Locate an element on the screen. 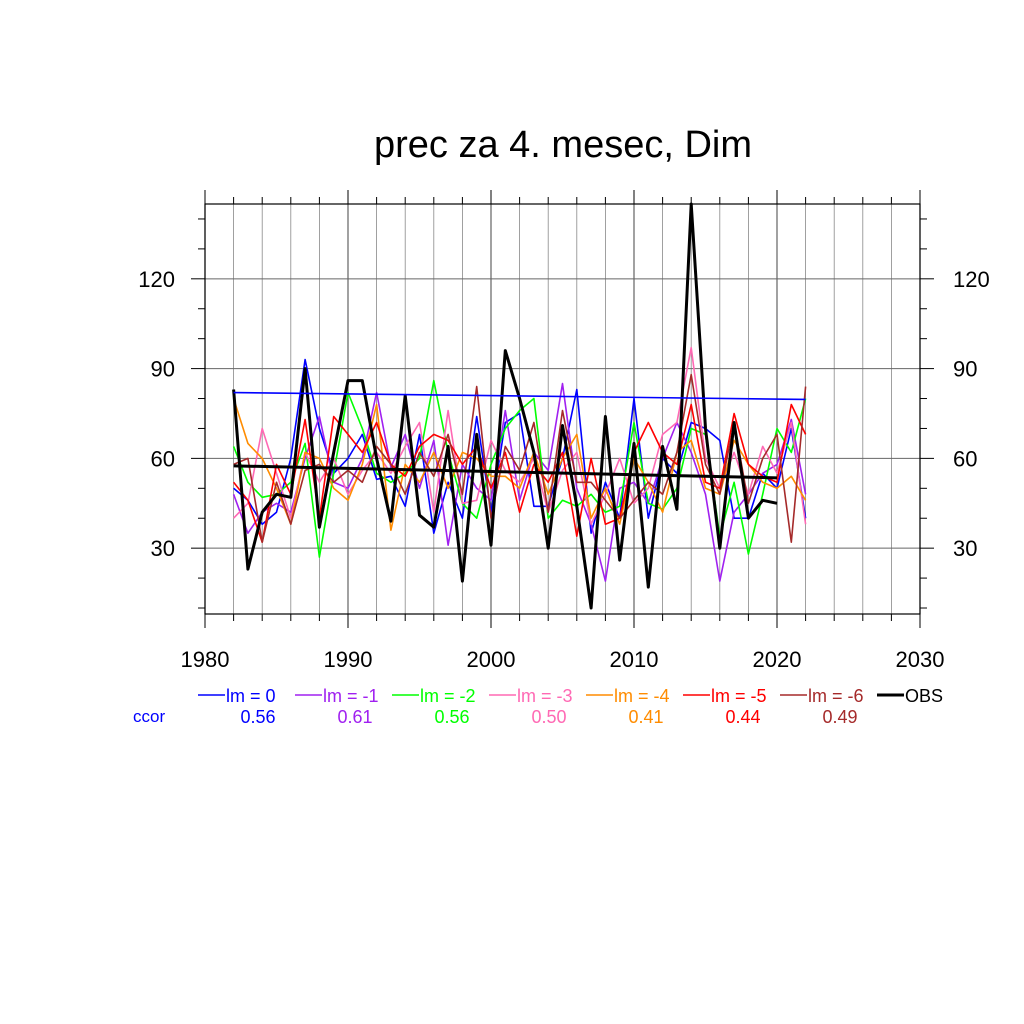 This screenshot has width=1024, height=1024. y-tick-label-left: 30 is located at coordinates (163, 548).